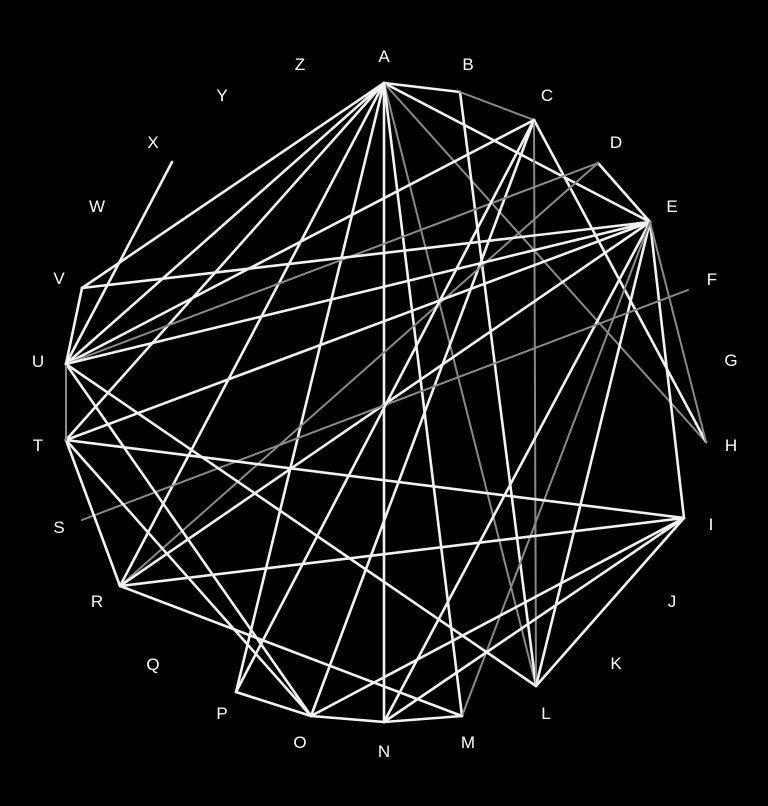 This screenshot has width=768, height=806. What do you see at coordinates (384, 56) in the screenshot?
I see `node-label-a: A` at bounding box center [384, 56].